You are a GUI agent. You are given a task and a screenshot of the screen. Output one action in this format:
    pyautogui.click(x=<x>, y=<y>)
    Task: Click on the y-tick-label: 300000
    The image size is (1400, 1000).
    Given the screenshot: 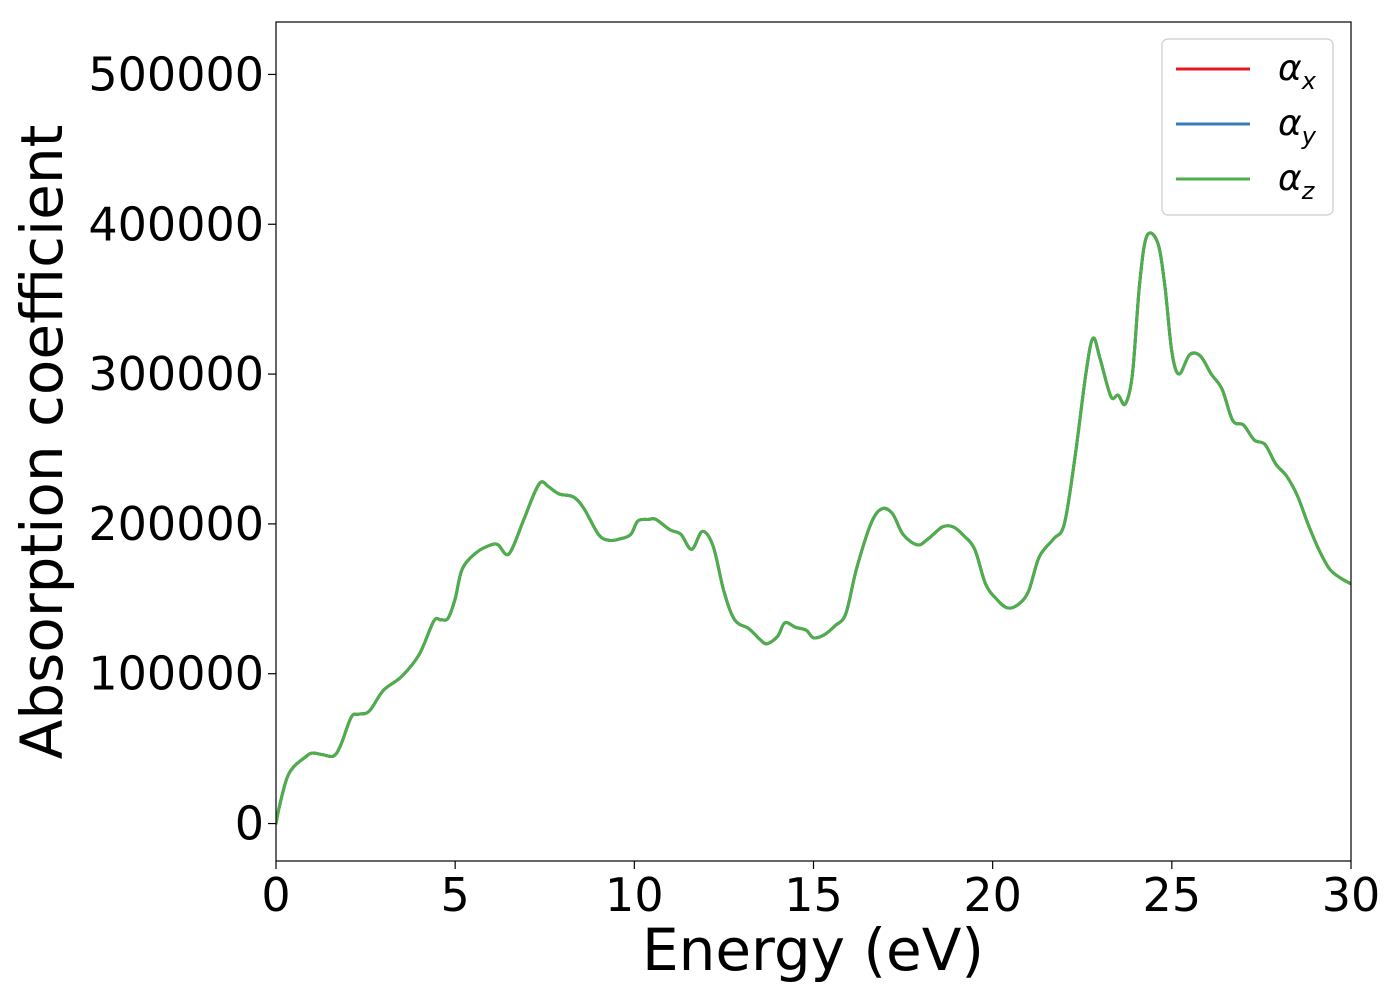 What is the action you would take?
    pyautogui.click(x=176, y=374)
    